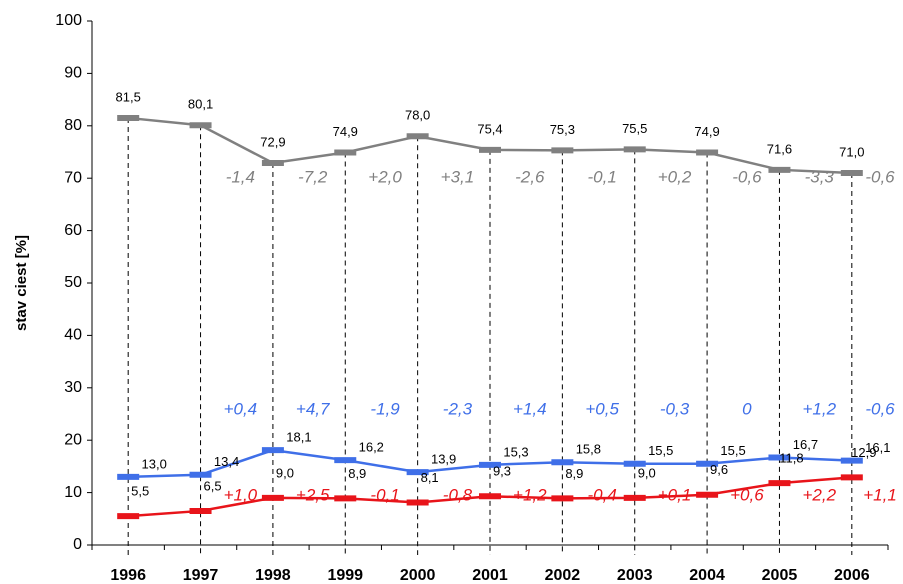 The height and width of the screenshot is (584, 903). Describe the element at coordinates (880, 494) in the screenshot. I see `annotation: +1,1` at that location.